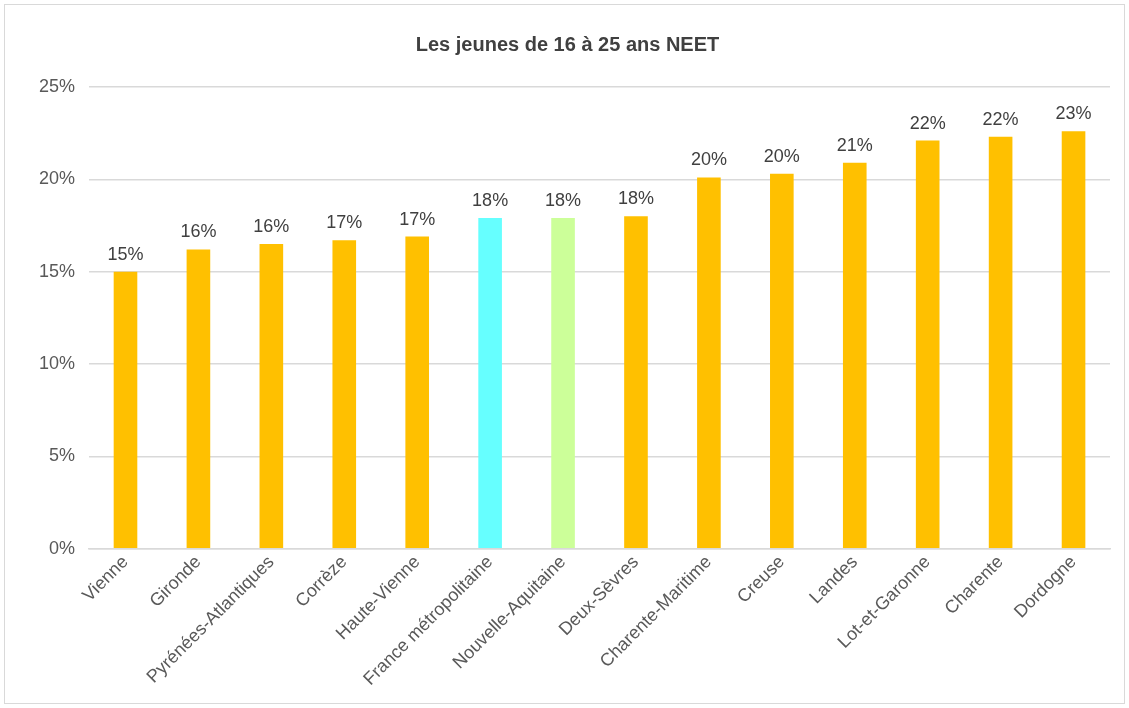 This screenshot has width=1129, height=708. Describe the element at coordinates (125, 253) in the screenshot. I see `data-label: 15%` at that location.